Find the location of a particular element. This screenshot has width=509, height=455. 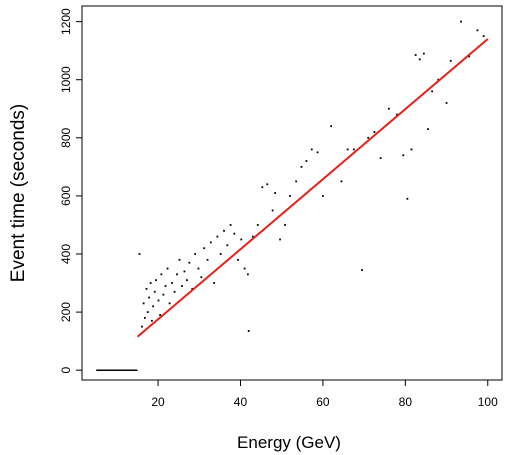

y-tick-label: 600 is located at coordinates (66, 196).